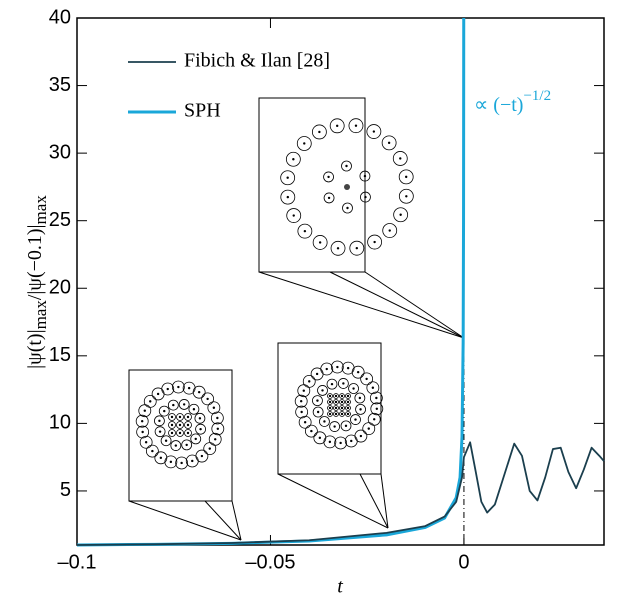  What do you see at coordinates (35, 262) in the screenshot?
I see `y-label-part: /|ψ(−0.1)|` at bounding box center [35, 262].